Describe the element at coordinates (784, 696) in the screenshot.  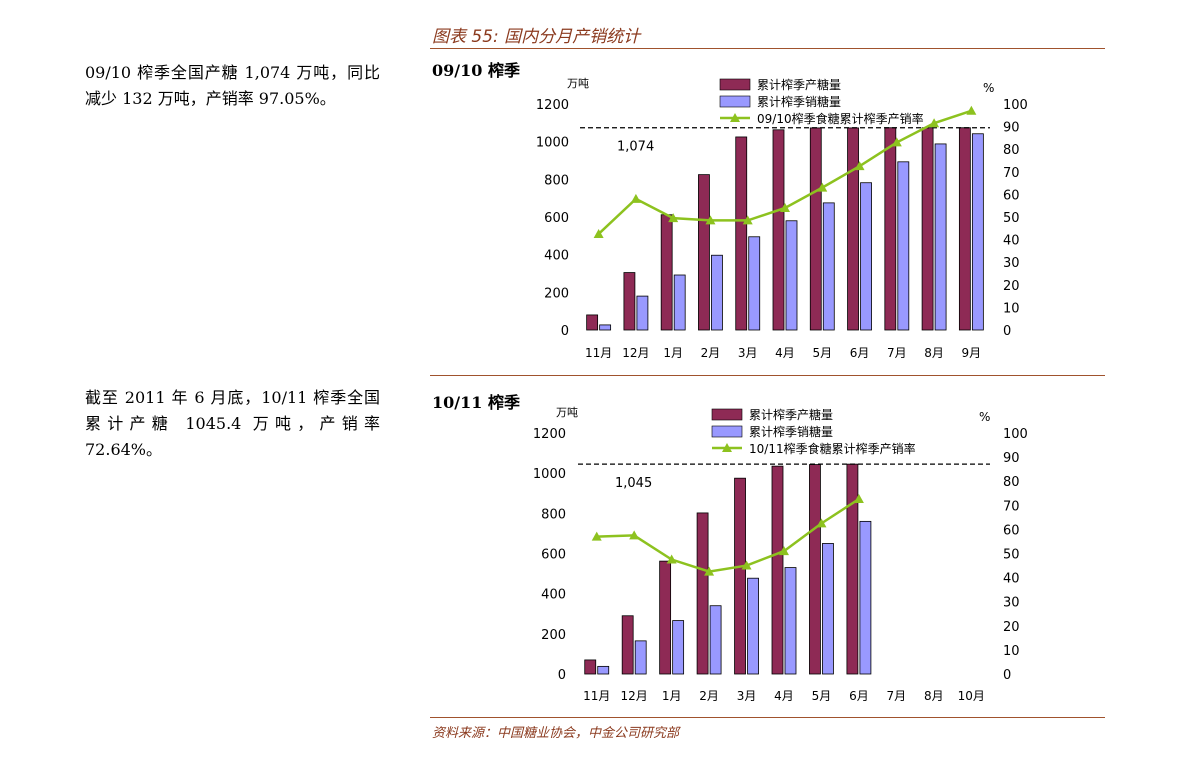
I see `x-tick-label: 4月` at that location.